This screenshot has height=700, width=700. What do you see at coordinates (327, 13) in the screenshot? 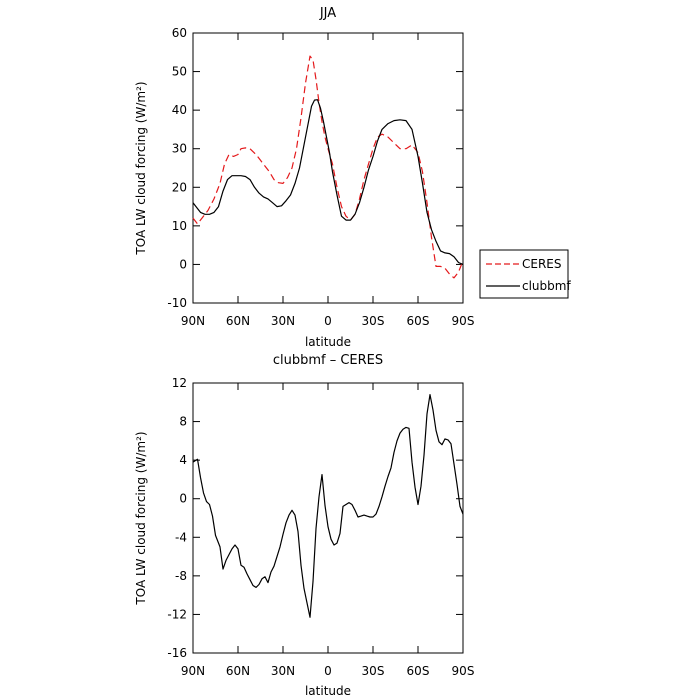
I see `chart-1-title: JJA` at bounding box center [327, 13].